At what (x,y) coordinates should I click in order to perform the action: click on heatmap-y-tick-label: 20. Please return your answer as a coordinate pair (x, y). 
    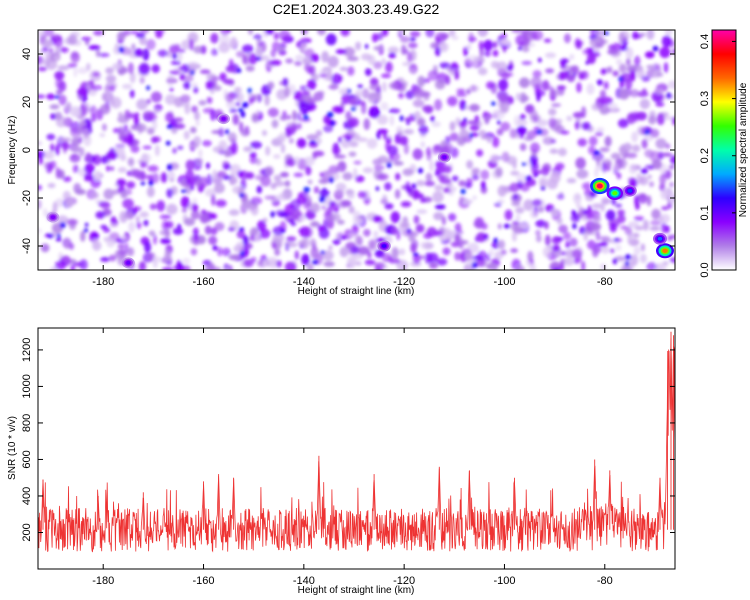
    Looking at the image, I should click on (27, 102).